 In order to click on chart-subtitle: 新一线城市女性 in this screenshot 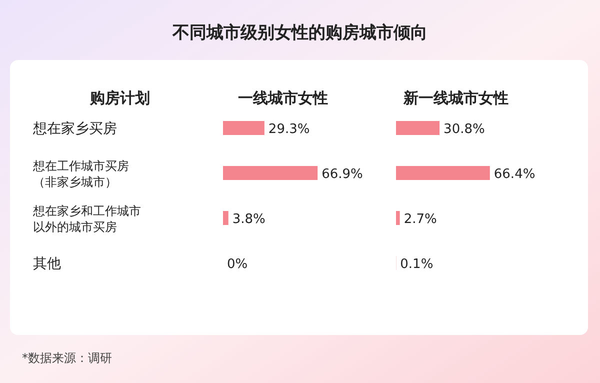, I will do `click(455, 98)`.